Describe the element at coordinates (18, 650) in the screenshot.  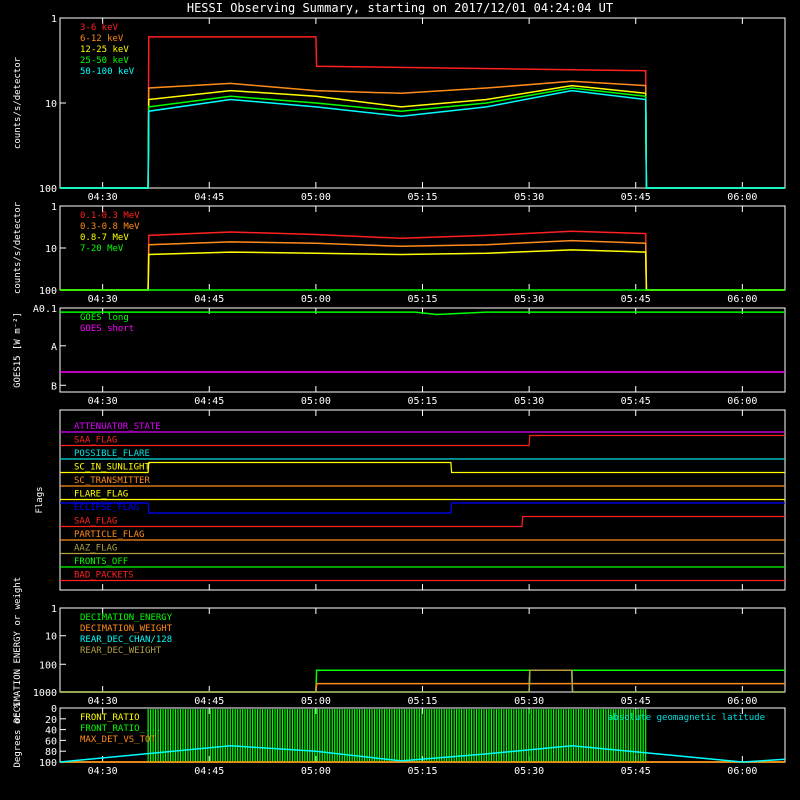
I see `y-axis-label: DECIMATION ENERGY or weight` at that location.